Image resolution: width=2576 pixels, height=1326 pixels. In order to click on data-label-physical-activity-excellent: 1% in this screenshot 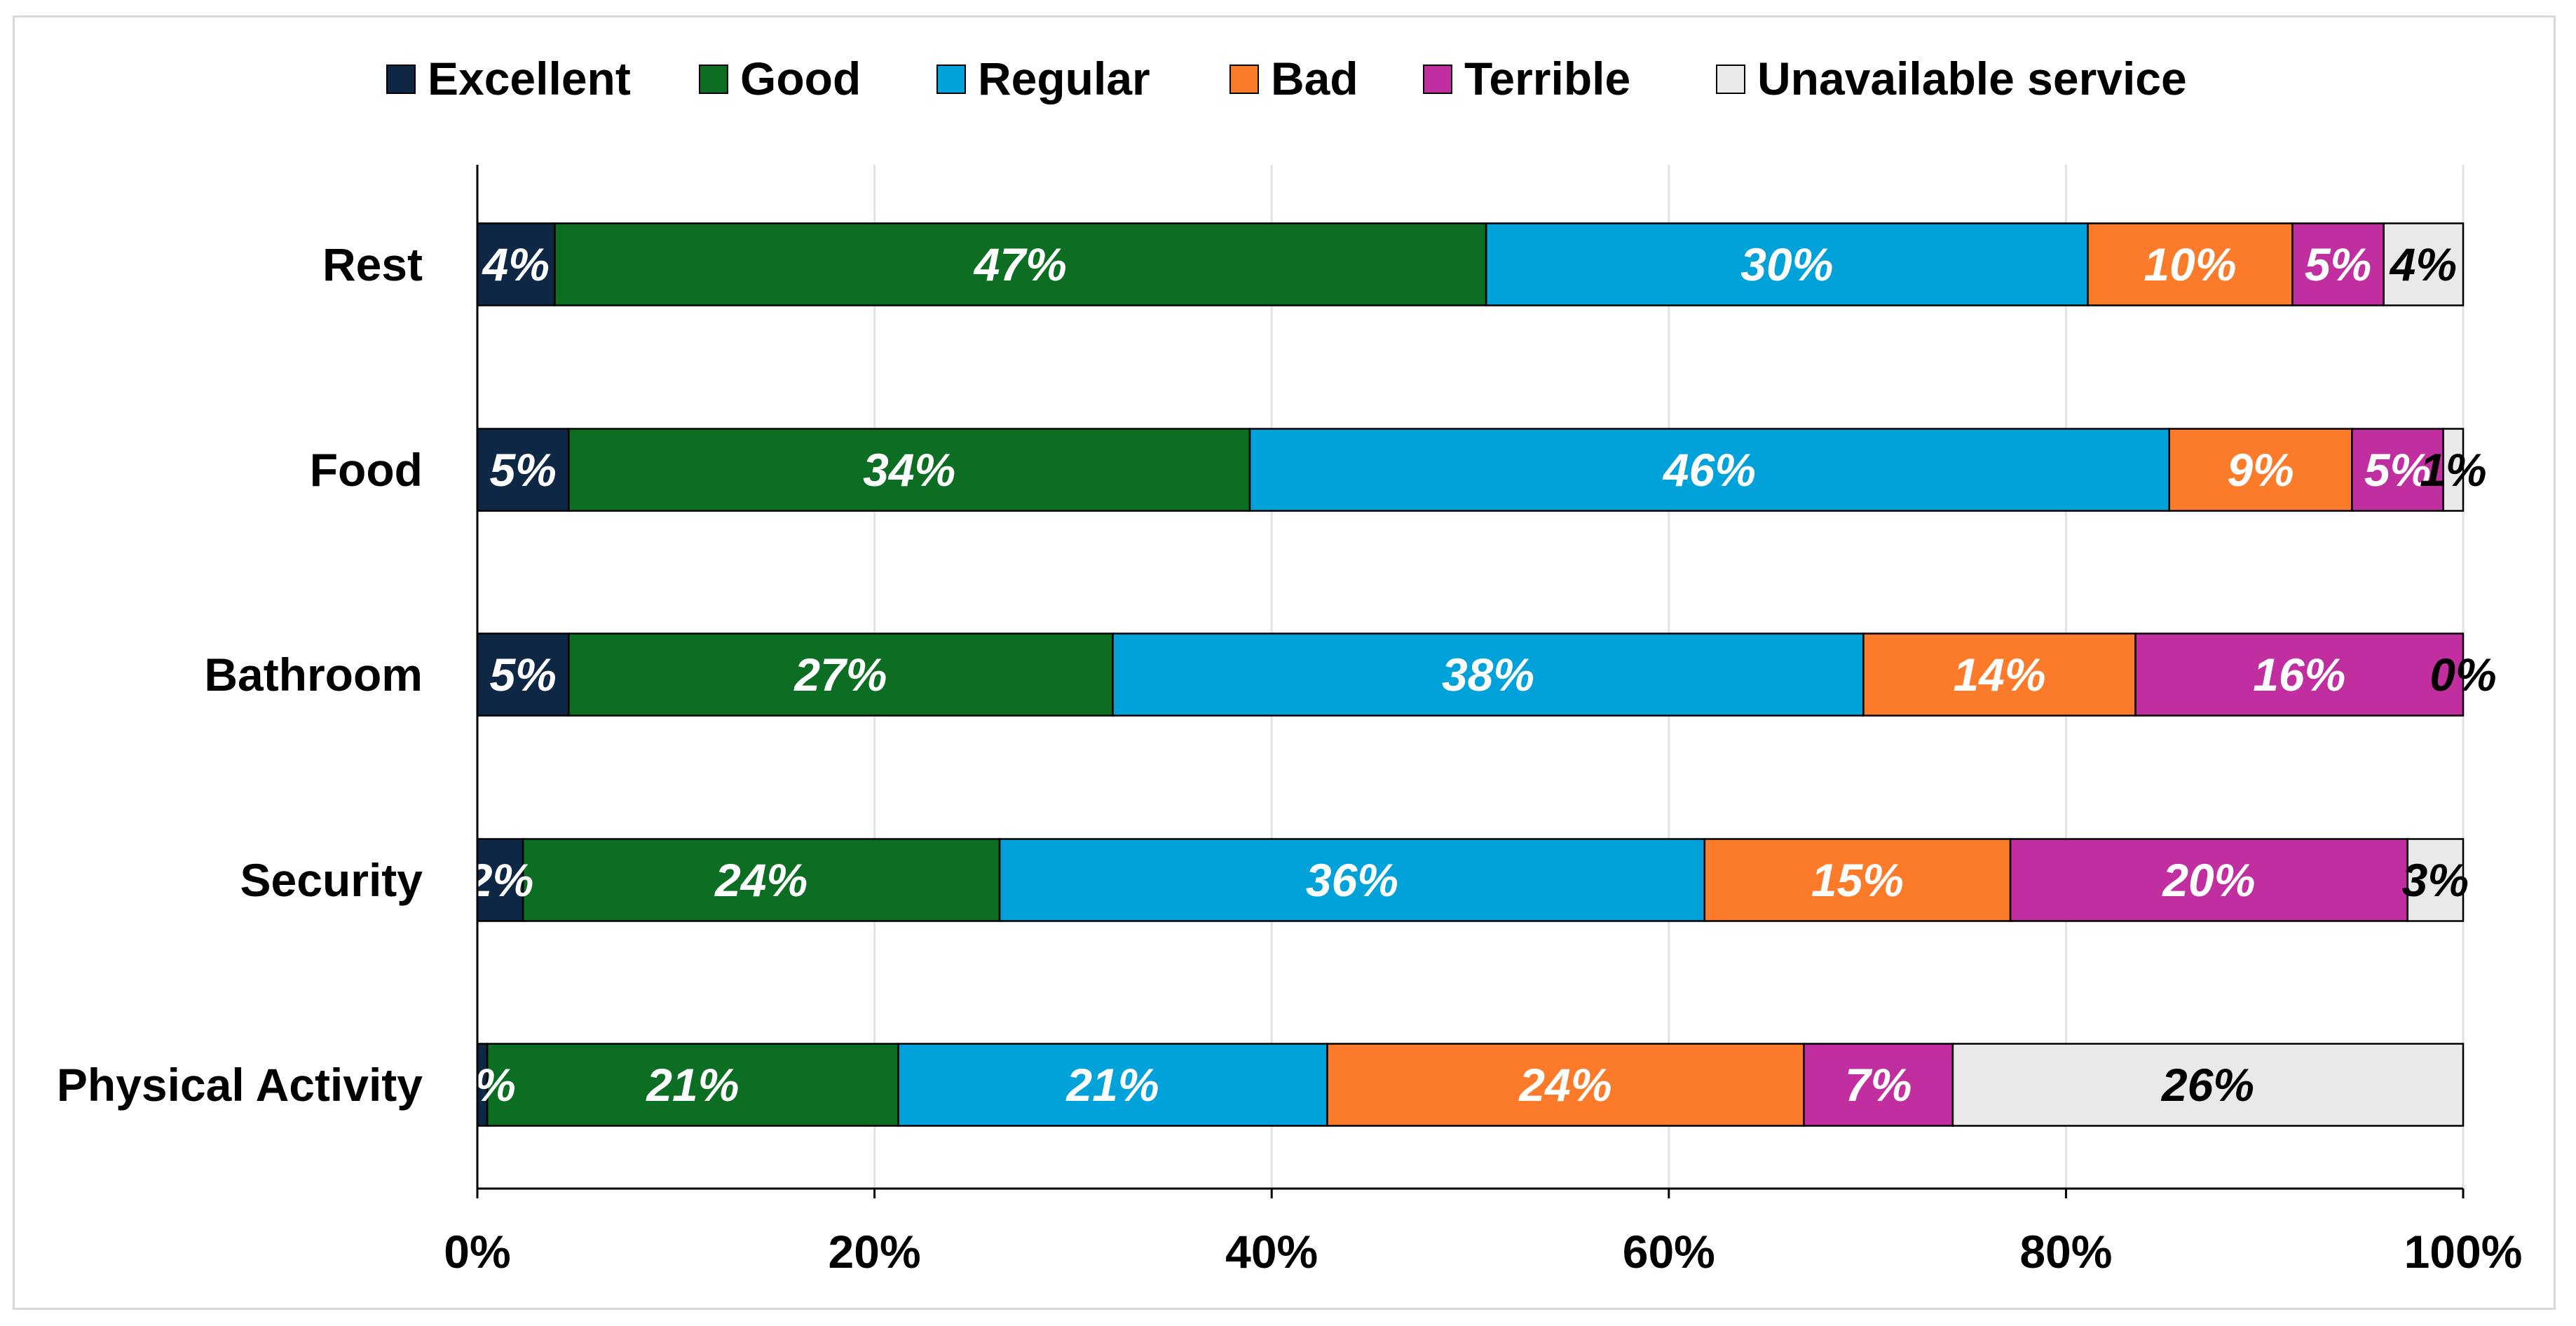, I will do `click(482, 1085)`.